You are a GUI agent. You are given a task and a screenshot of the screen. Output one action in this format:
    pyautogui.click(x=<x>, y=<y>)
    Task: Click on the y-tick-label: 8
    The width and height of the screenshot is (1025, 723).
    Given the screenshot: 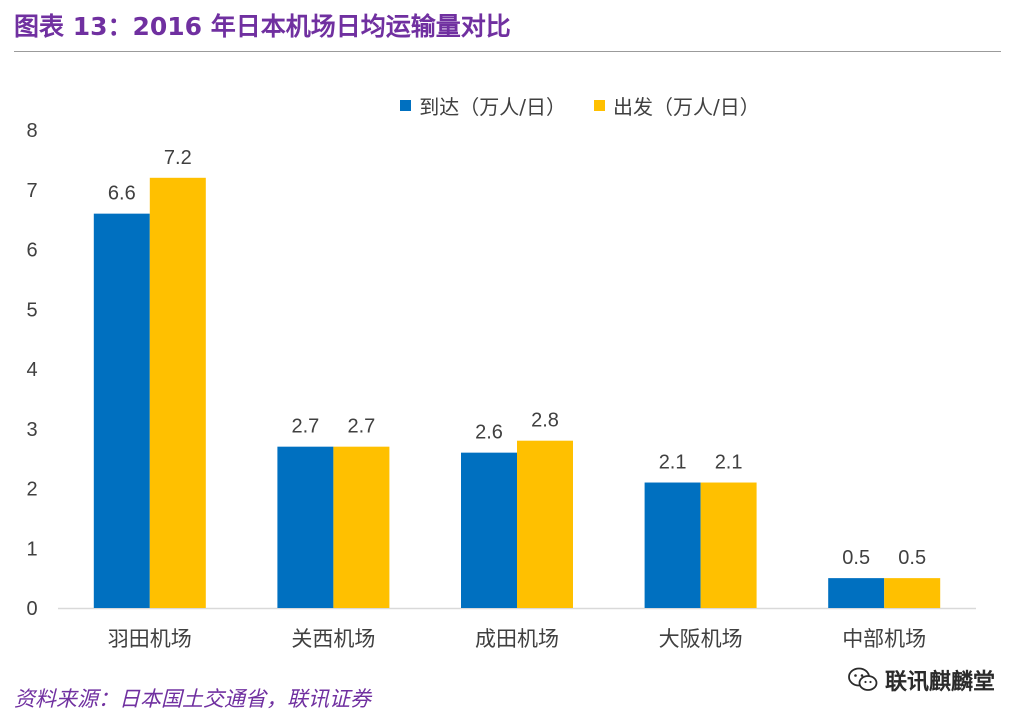 What is the action you would take?
    pyautogui.click(x=31, y=131)
    